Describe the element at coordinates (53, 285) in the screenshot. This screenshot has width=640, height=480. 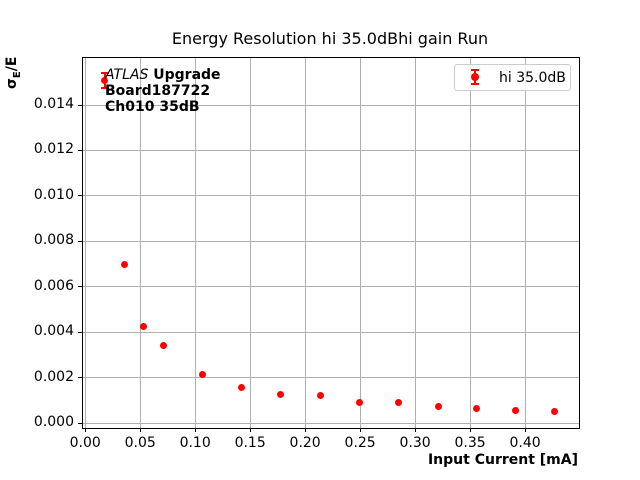
I see `y-tick-label: 0.006` at that location.